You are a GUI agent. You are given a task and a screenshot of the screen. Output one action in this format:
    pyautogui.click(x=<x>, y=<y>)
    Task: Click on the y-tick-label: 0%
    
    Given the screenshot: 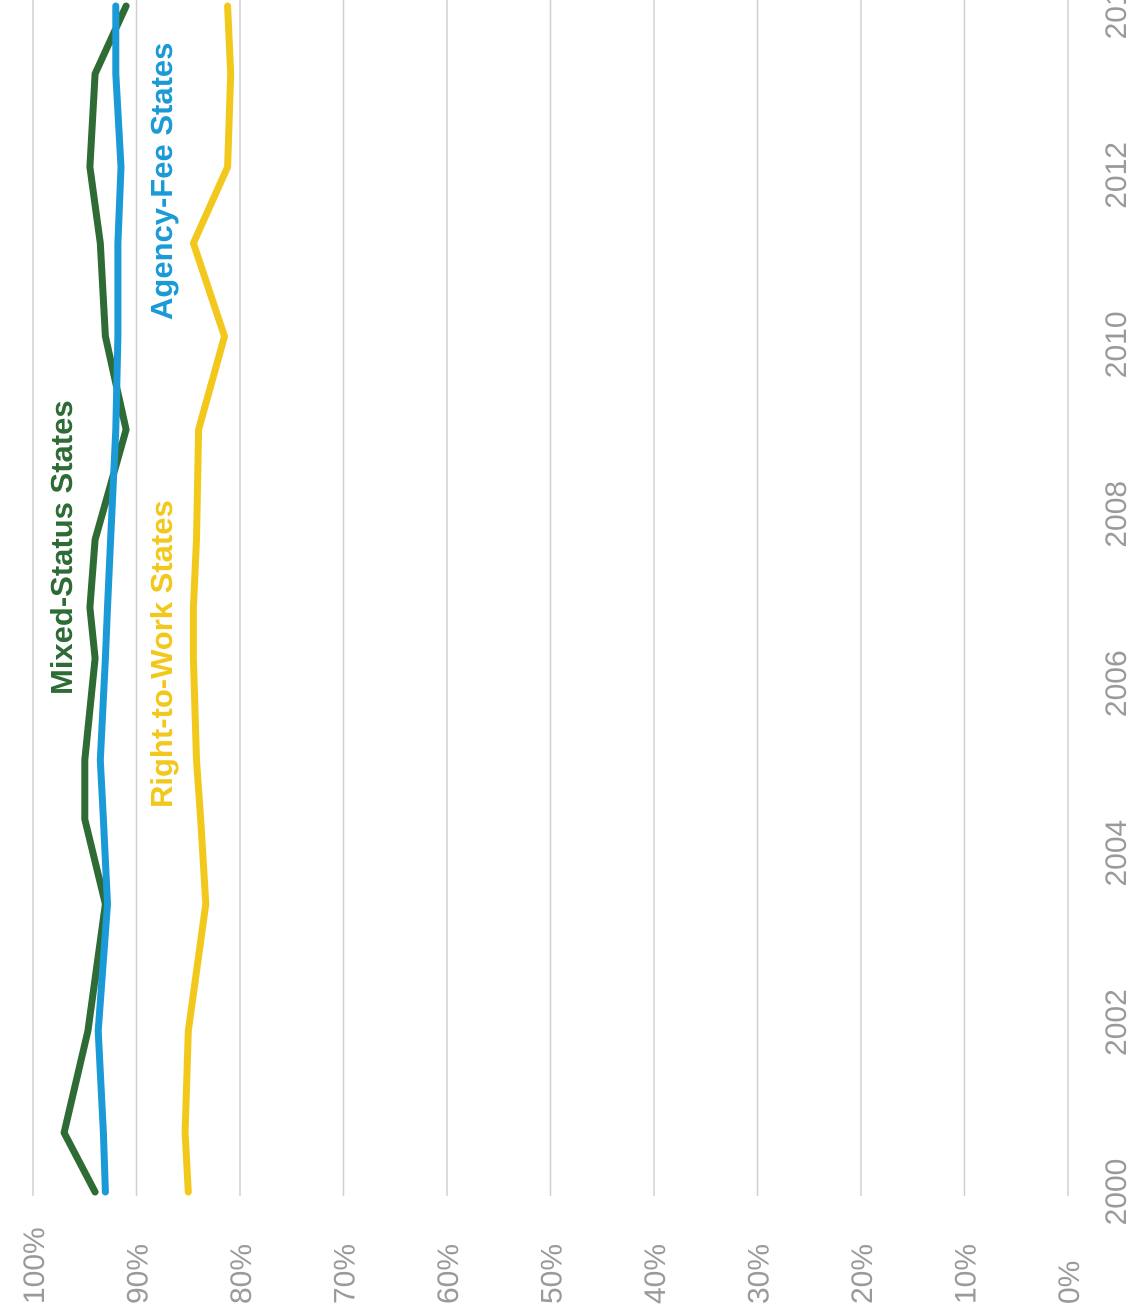 What is the action you would take?
    pyautogui.click(x=1069, y=1282)
    